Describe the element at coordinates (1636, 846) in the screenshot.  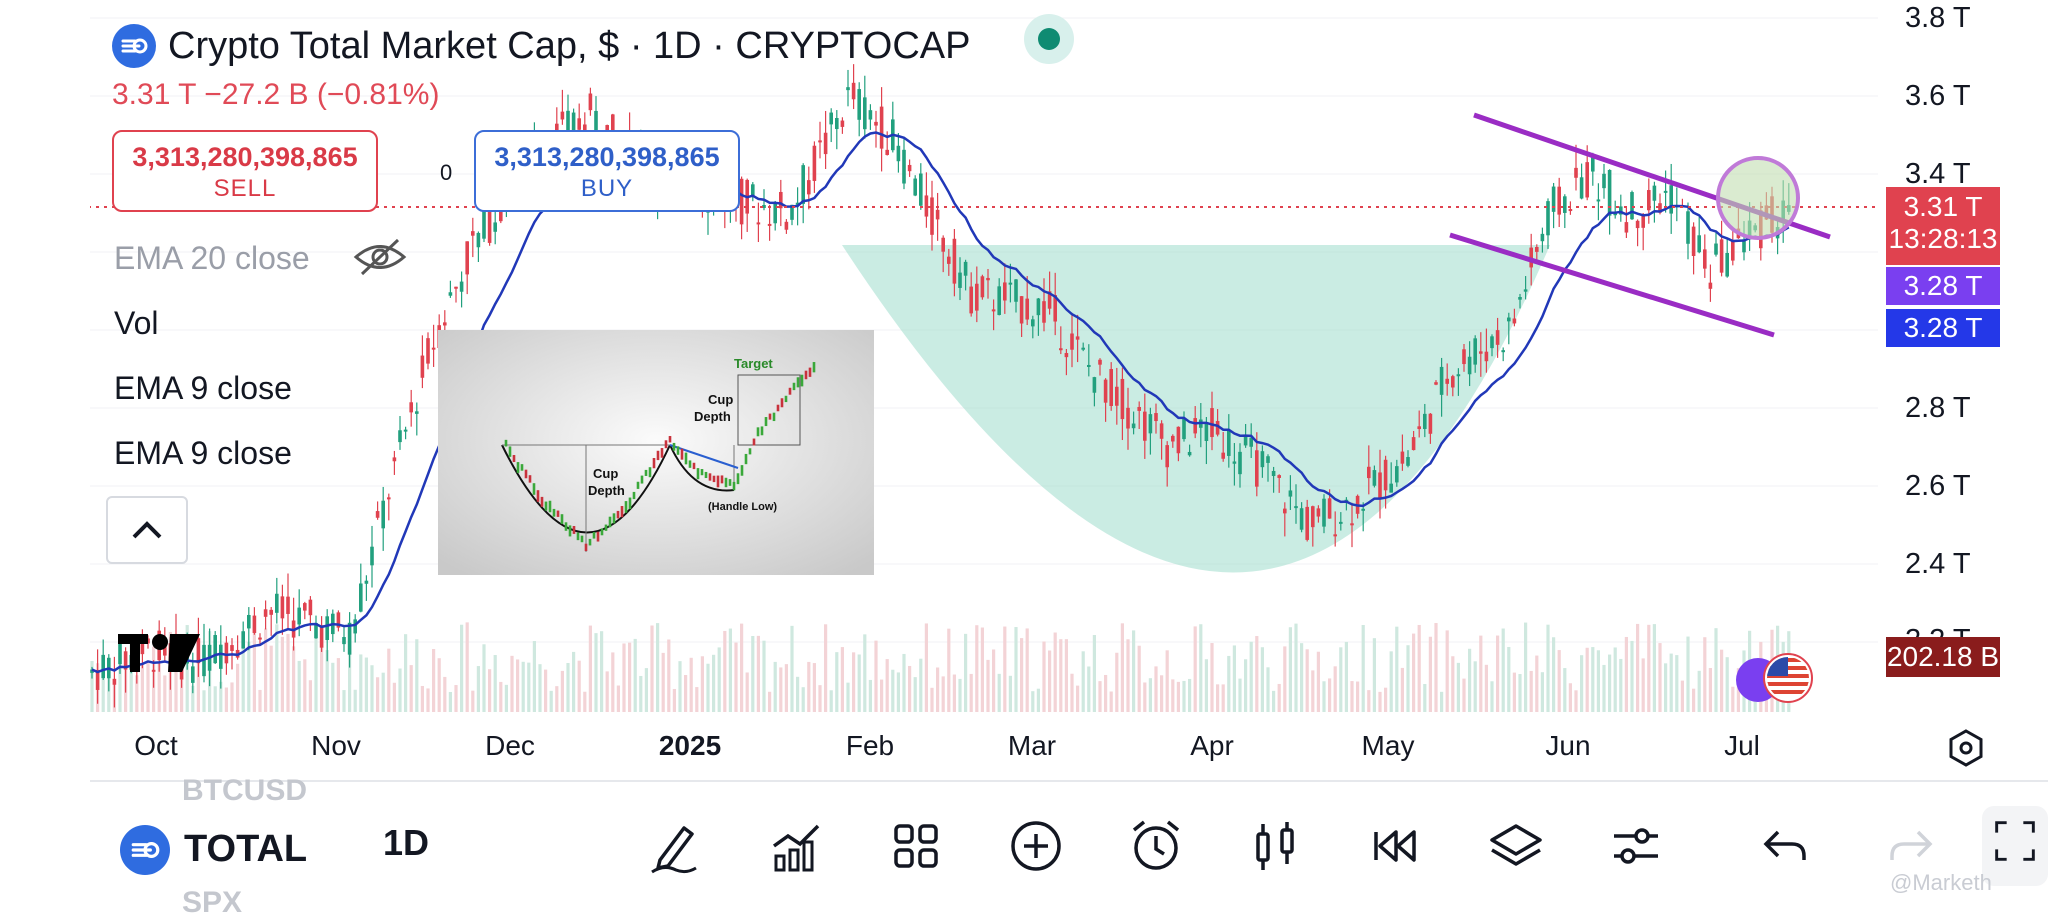
I see `settings-button` at that location.